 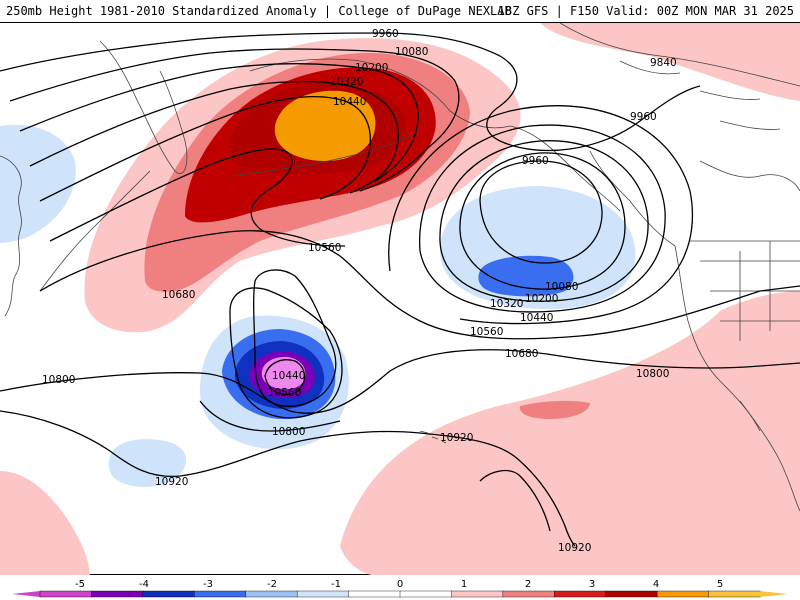 I want to click on colorbar: -5 -4 -3 -2 -1 0 1 2 3 4 5, so click(x=400, y=587).